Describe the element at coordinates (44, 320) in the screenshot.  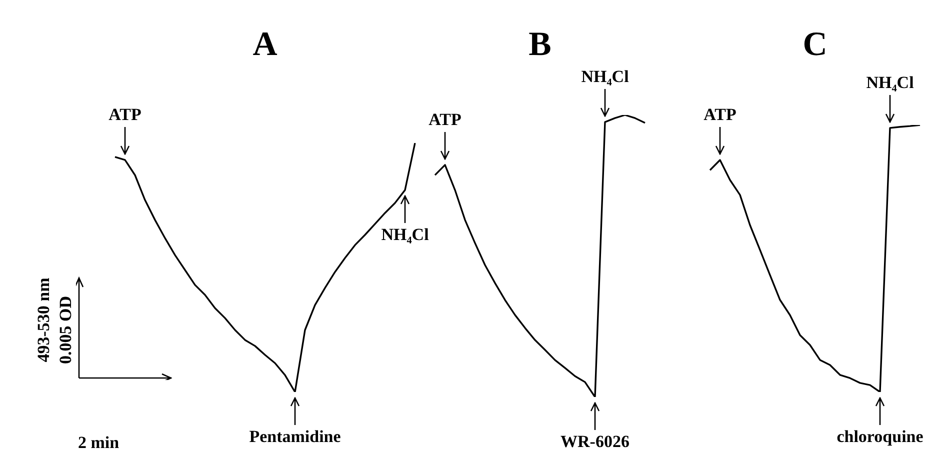
I see `y-axis-title: 493-530 nm` at that location.